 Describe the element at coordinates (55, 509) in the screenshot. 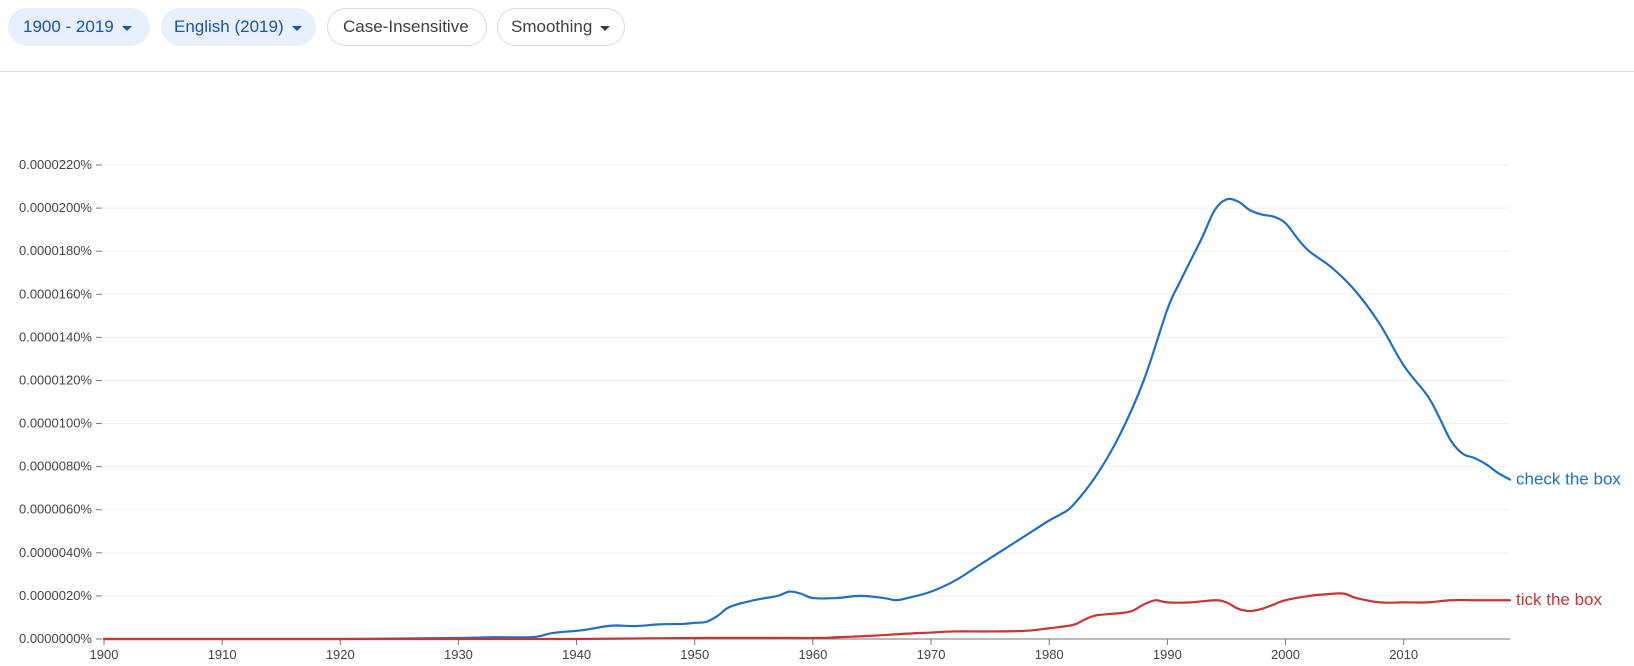

I see `y-tick-label: 0.0000060%` at that location.